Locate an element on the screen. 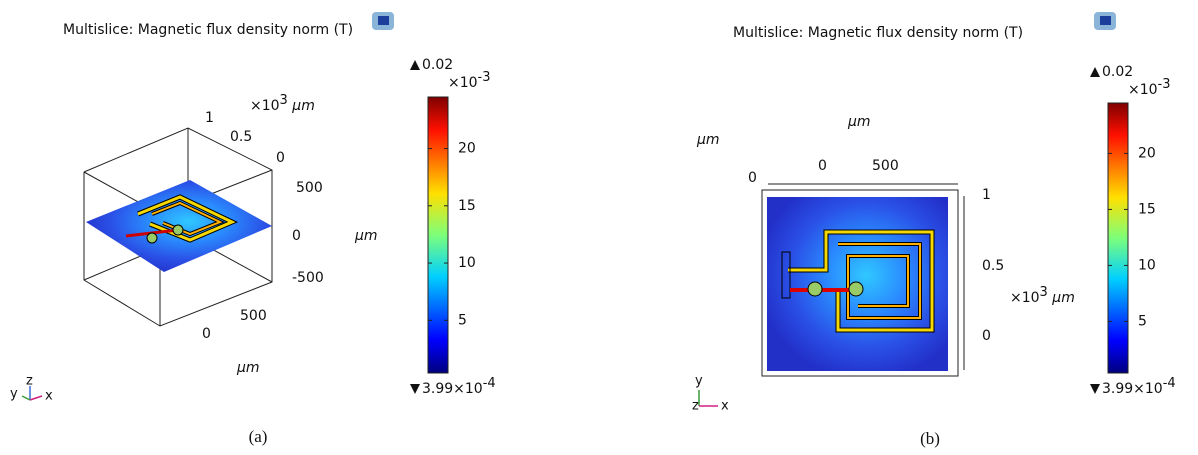 Image resolution: width=1198 pixels, height=455 pixels. axes-box is located at coordinates (863, 280).